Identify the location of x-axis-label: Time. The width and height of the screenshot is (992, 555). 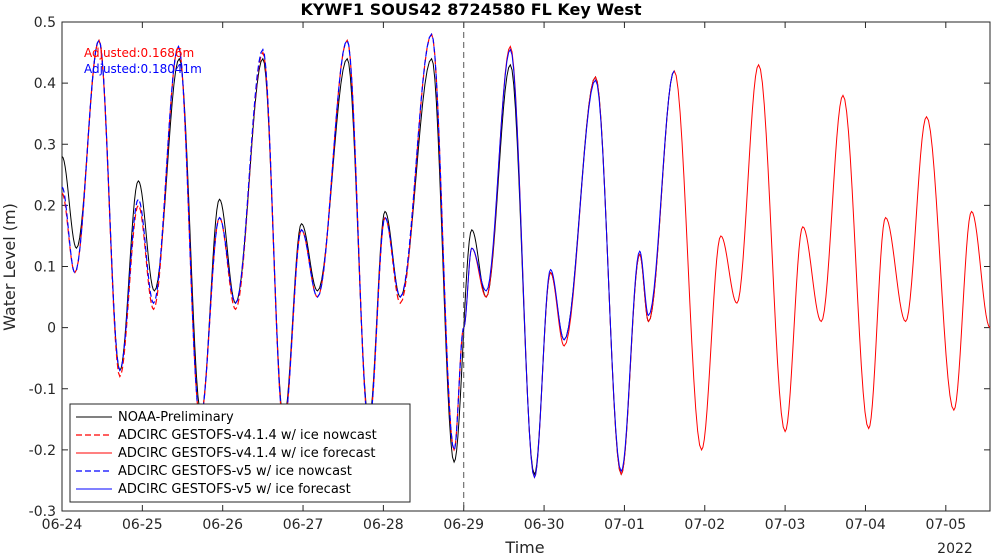
(524, 546).